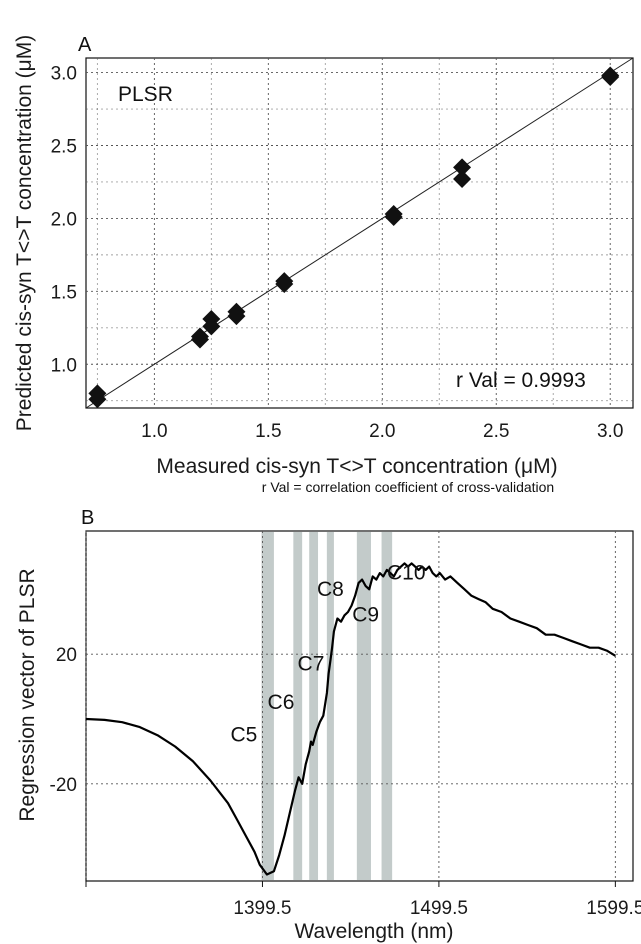 Image resolution: width=641 pixels, height=944 pixels. Describe the element at coordinates (64, 74) in the screenshot. I see `panel-a-y-tick-label: 3.0` at that location.